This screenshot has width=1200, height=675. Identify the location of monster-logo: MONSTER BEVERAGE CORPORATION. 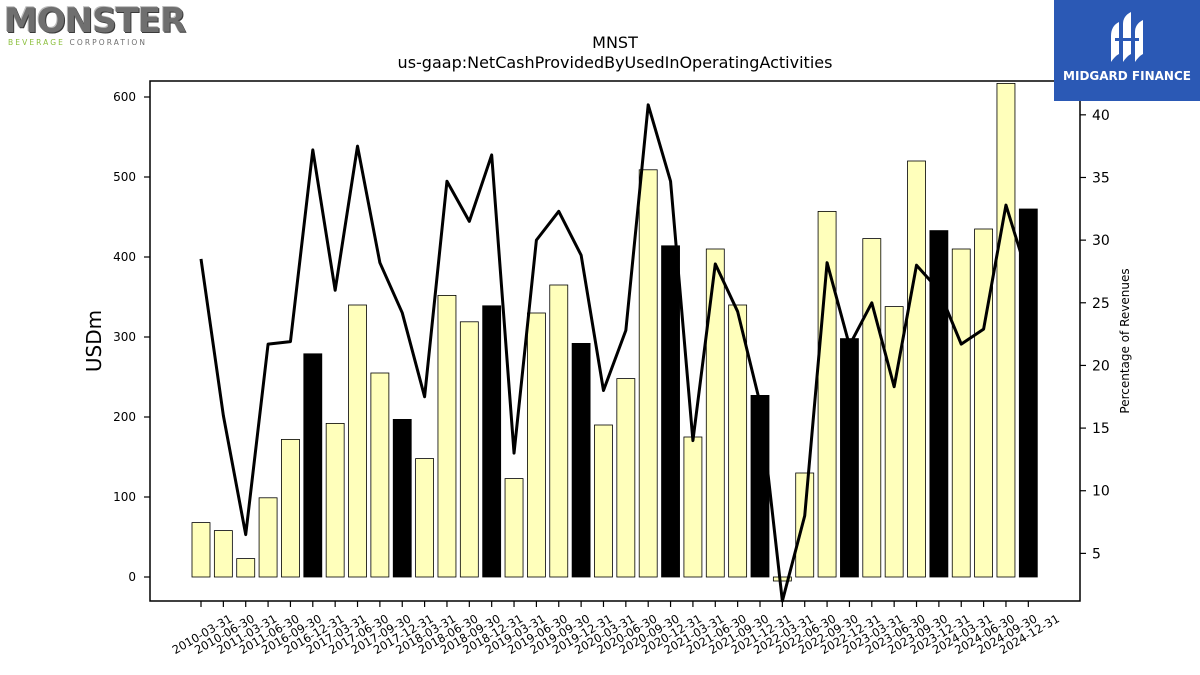
(95, 24).